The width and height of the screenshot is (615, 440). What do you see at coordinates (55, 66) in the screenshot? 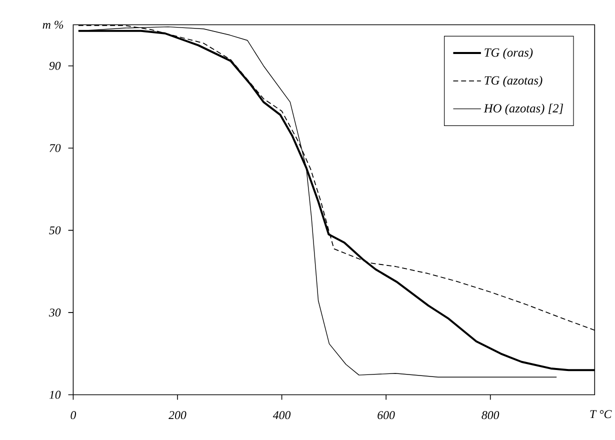
I see `y-tick-label: 90` at bounding box center [55, 66].